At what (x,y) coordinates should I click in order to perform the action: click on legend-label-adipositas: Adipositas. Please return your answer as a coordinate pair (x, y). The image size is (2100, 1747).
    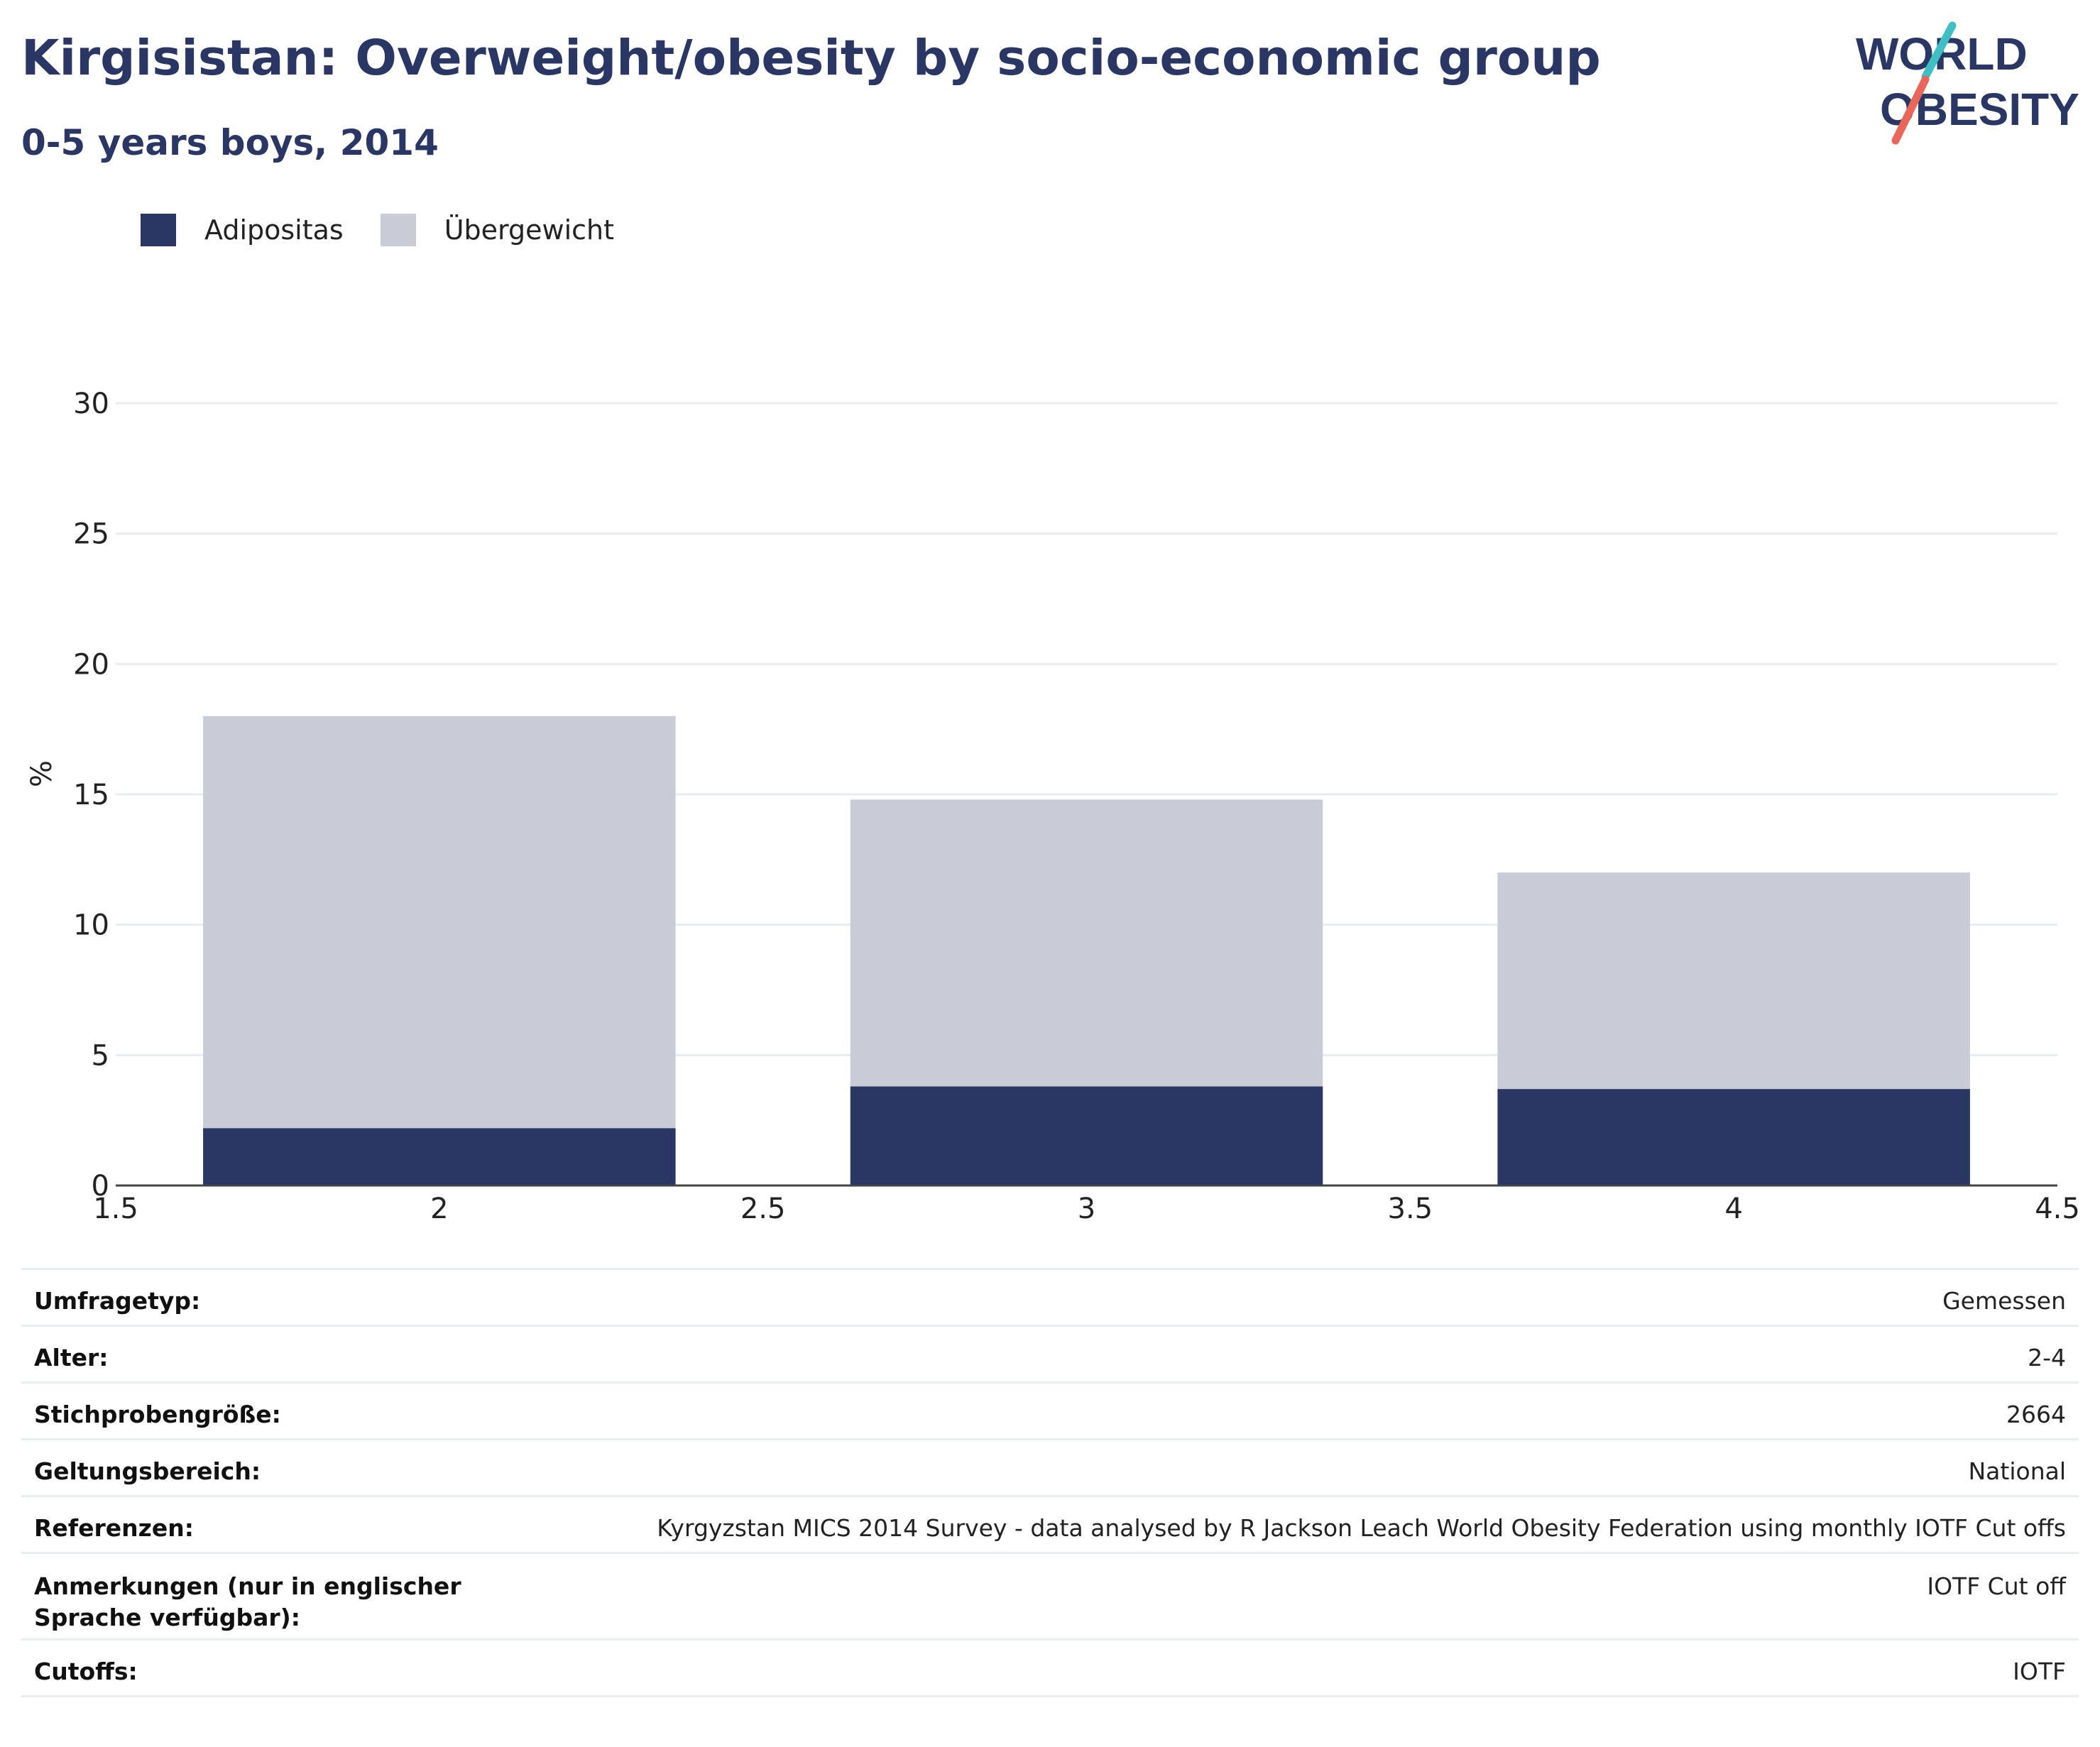
    Looking at the image, I should click on (274, 230).